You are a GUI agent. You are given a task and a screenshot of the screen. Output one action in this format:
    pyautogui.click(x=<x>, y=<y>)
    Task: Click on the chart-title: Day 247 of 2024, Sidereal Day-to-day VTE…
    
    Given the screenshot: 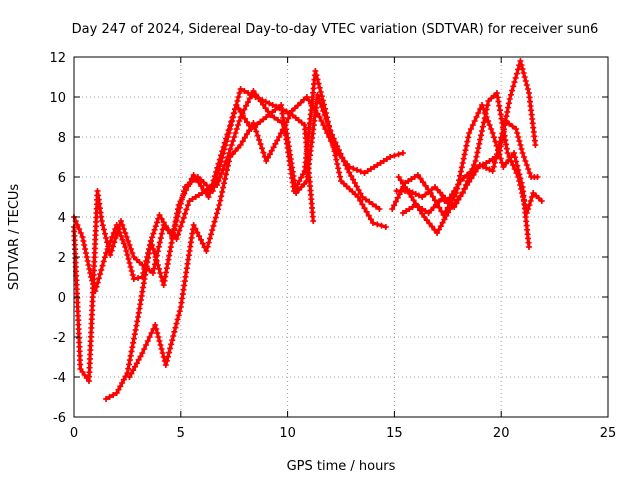 What is the action you would take?
    pyautogui.click(x=335, y=29)
    